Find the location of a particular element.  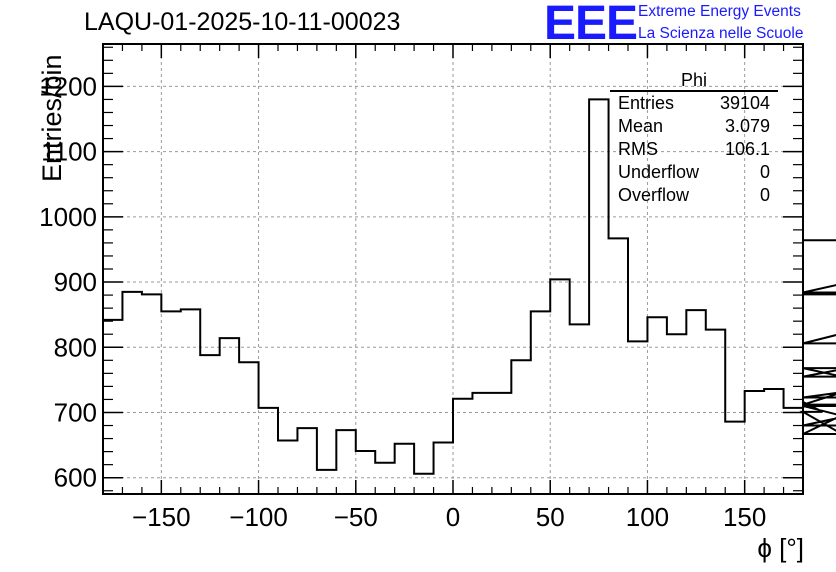

y-tick-label: 900 is located at coordinates (75, 282).